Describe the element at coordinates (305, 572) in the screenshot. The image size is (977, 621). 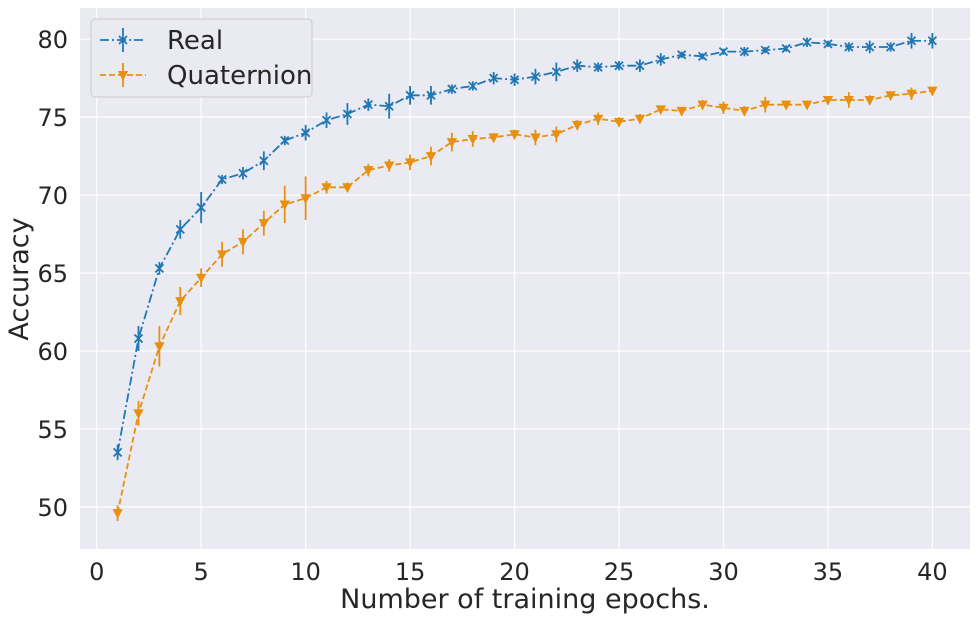
I see `x-tick-label: 10` at that location.